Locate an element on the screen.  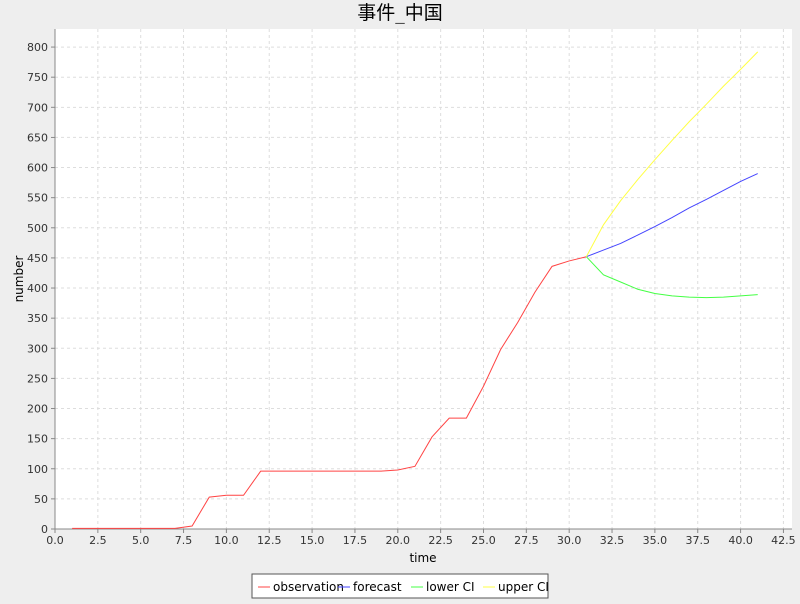
x-tick-label: 37.5 is located at coordinates (697, 540).